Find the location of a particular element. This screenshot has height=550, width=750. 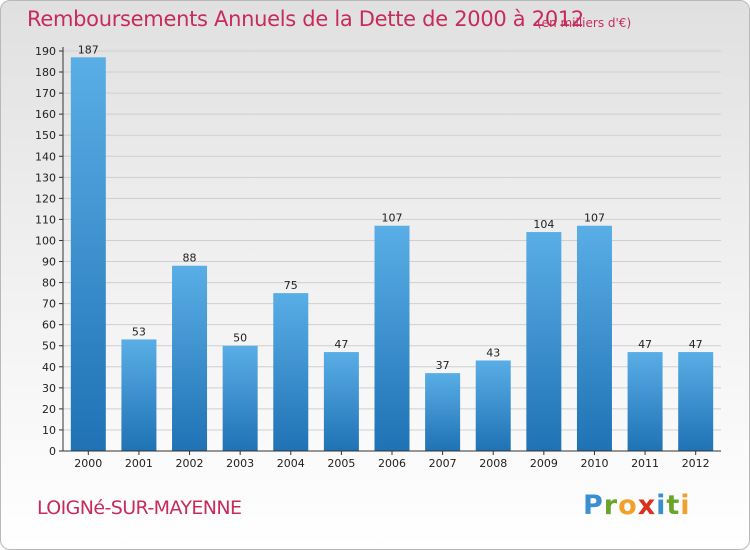

x-tick-label: 2000 is located at coordinates (88, 463).